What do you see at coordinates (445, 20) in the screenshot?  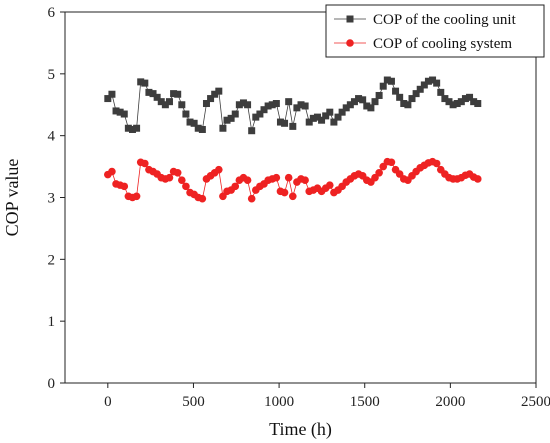 I see `legend-label: COP of the cooling unit` at bounding box center [445, 20].